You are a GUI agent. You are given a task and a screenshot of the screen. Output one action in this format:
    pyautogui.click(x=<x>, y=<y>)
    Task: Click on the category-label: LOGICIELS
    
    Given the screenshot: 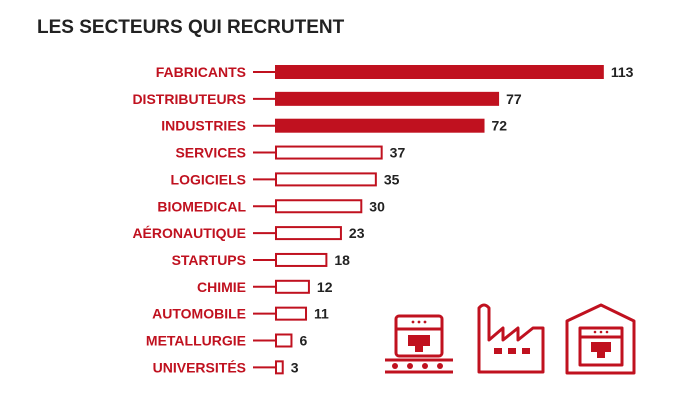 What is the action you would take?
    pyautogui.click(x=208, y=179)
    